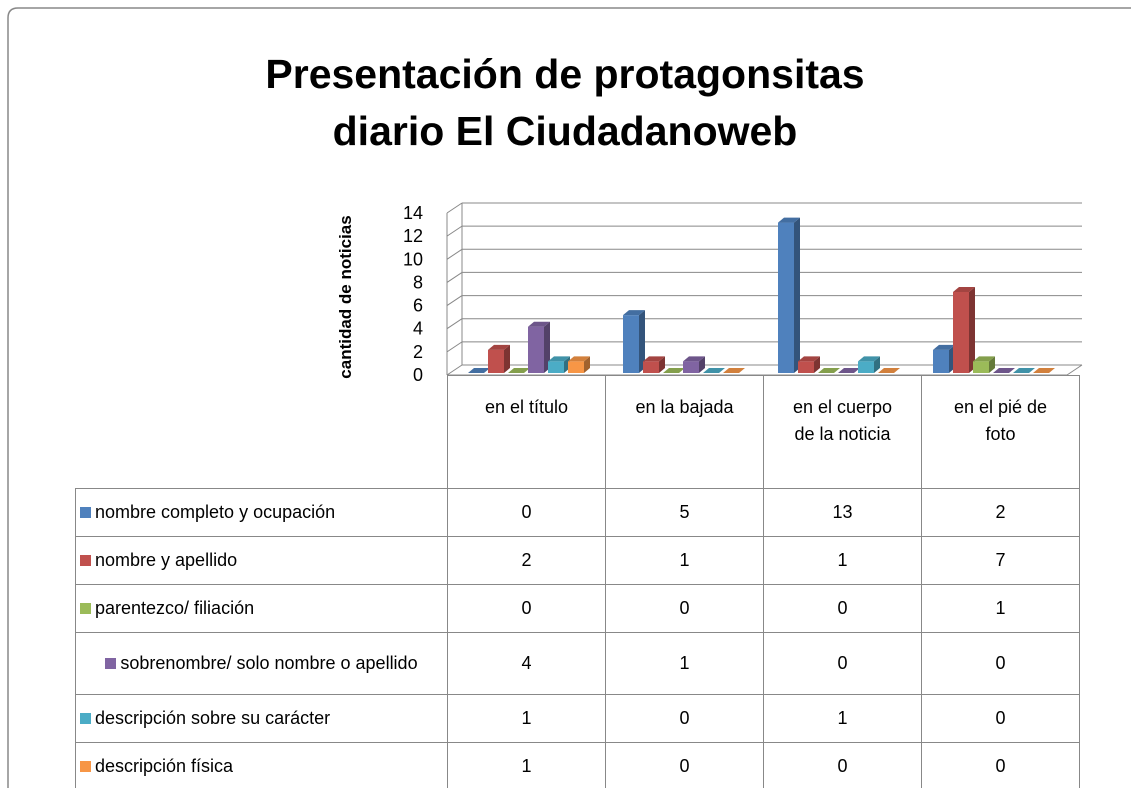  Describe the element at coordinates (577, 663) in the screenshot. I see `data-row: sobrenombre/ solo nombre o apellido 4 1 0 0` at that location.